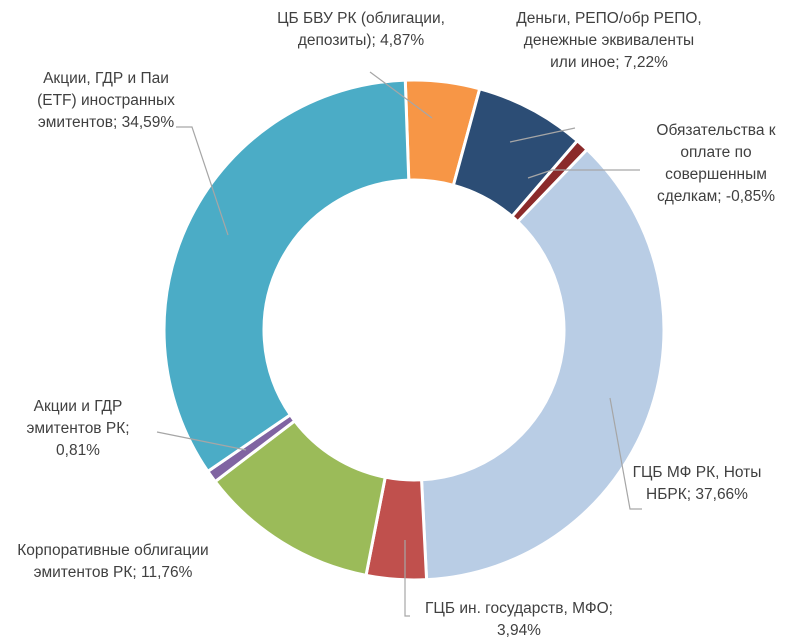 The image size is (794, 642). I want to click on label-value: 0,81%, so click(78, 450).